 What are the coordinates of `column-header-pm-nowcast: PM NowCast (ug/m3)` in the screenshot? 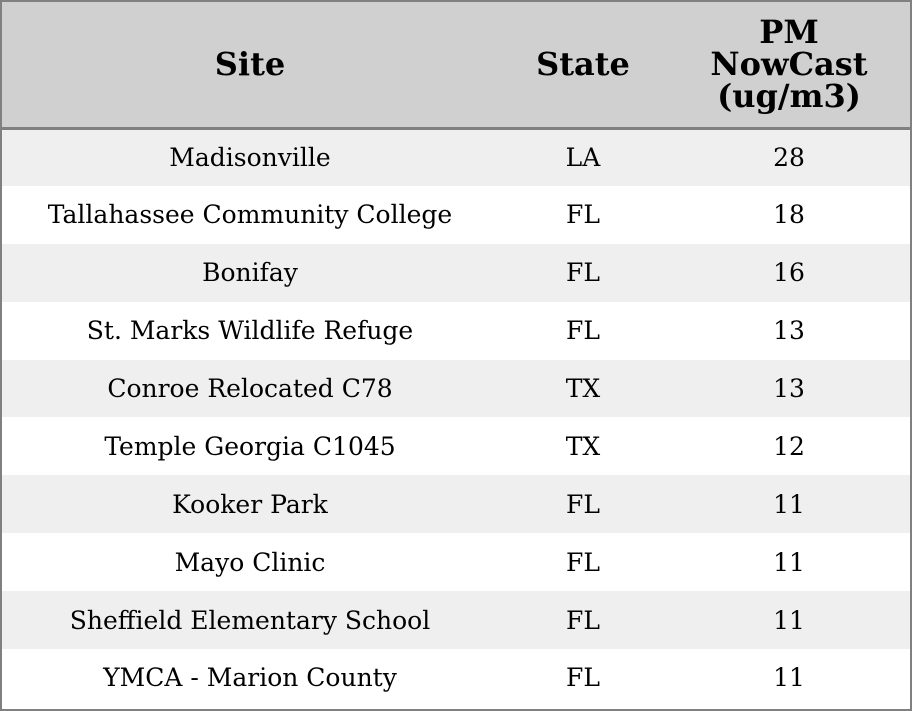 It's located at (789, 66).